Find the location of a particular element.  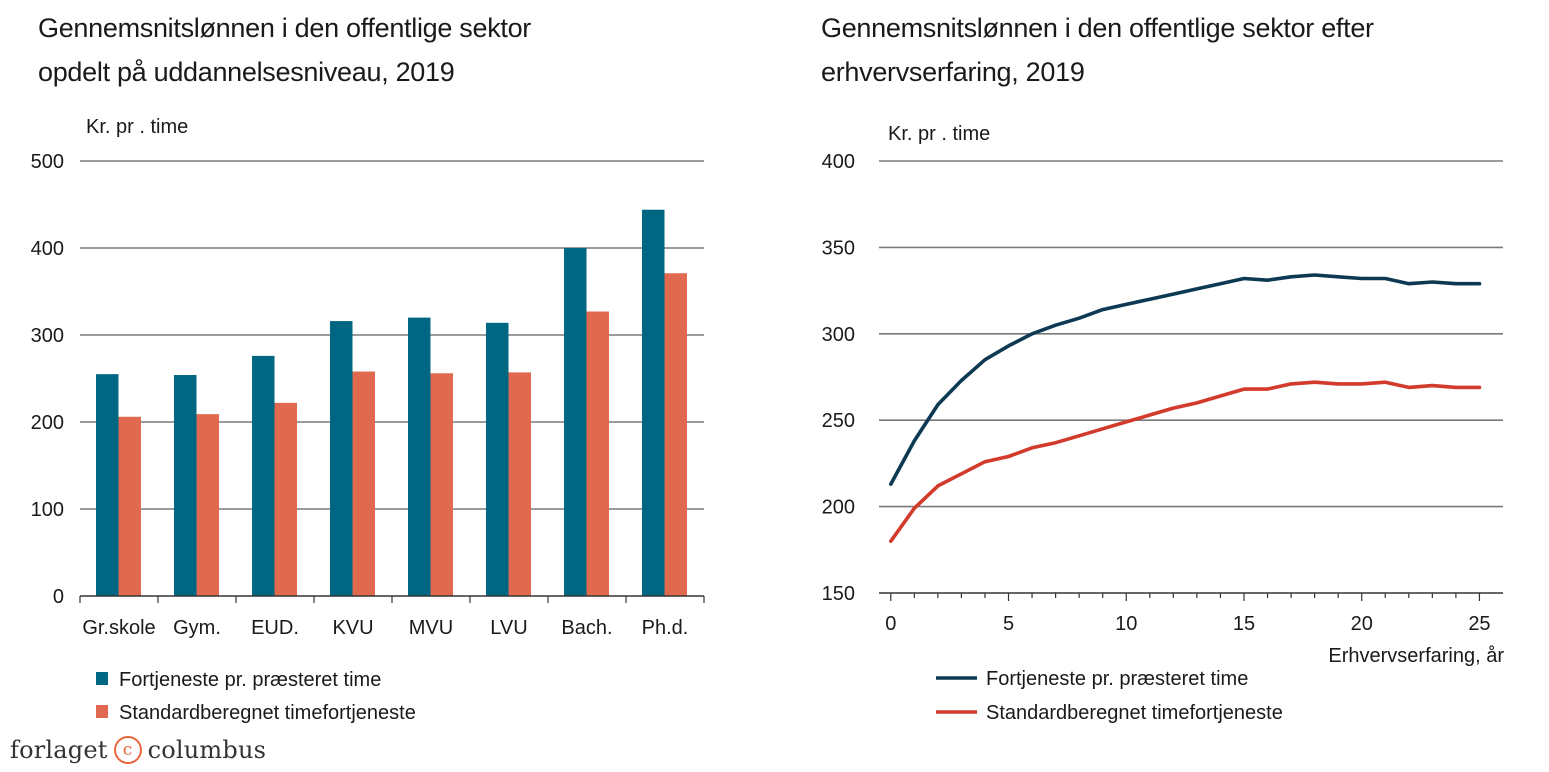

x-tick-label: 0 is located at coordinates (890, 624).